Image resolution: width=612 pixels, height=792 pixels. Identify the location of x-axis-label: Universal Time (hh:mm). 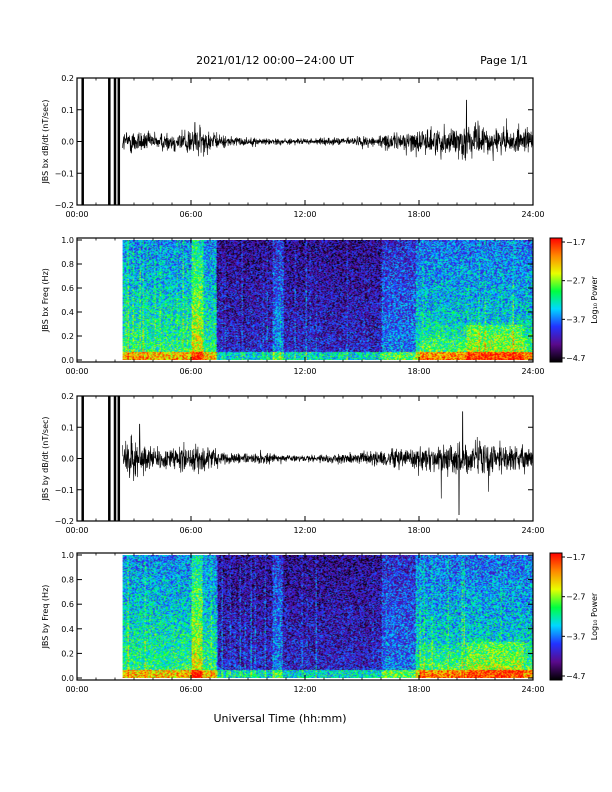
(280, 718).